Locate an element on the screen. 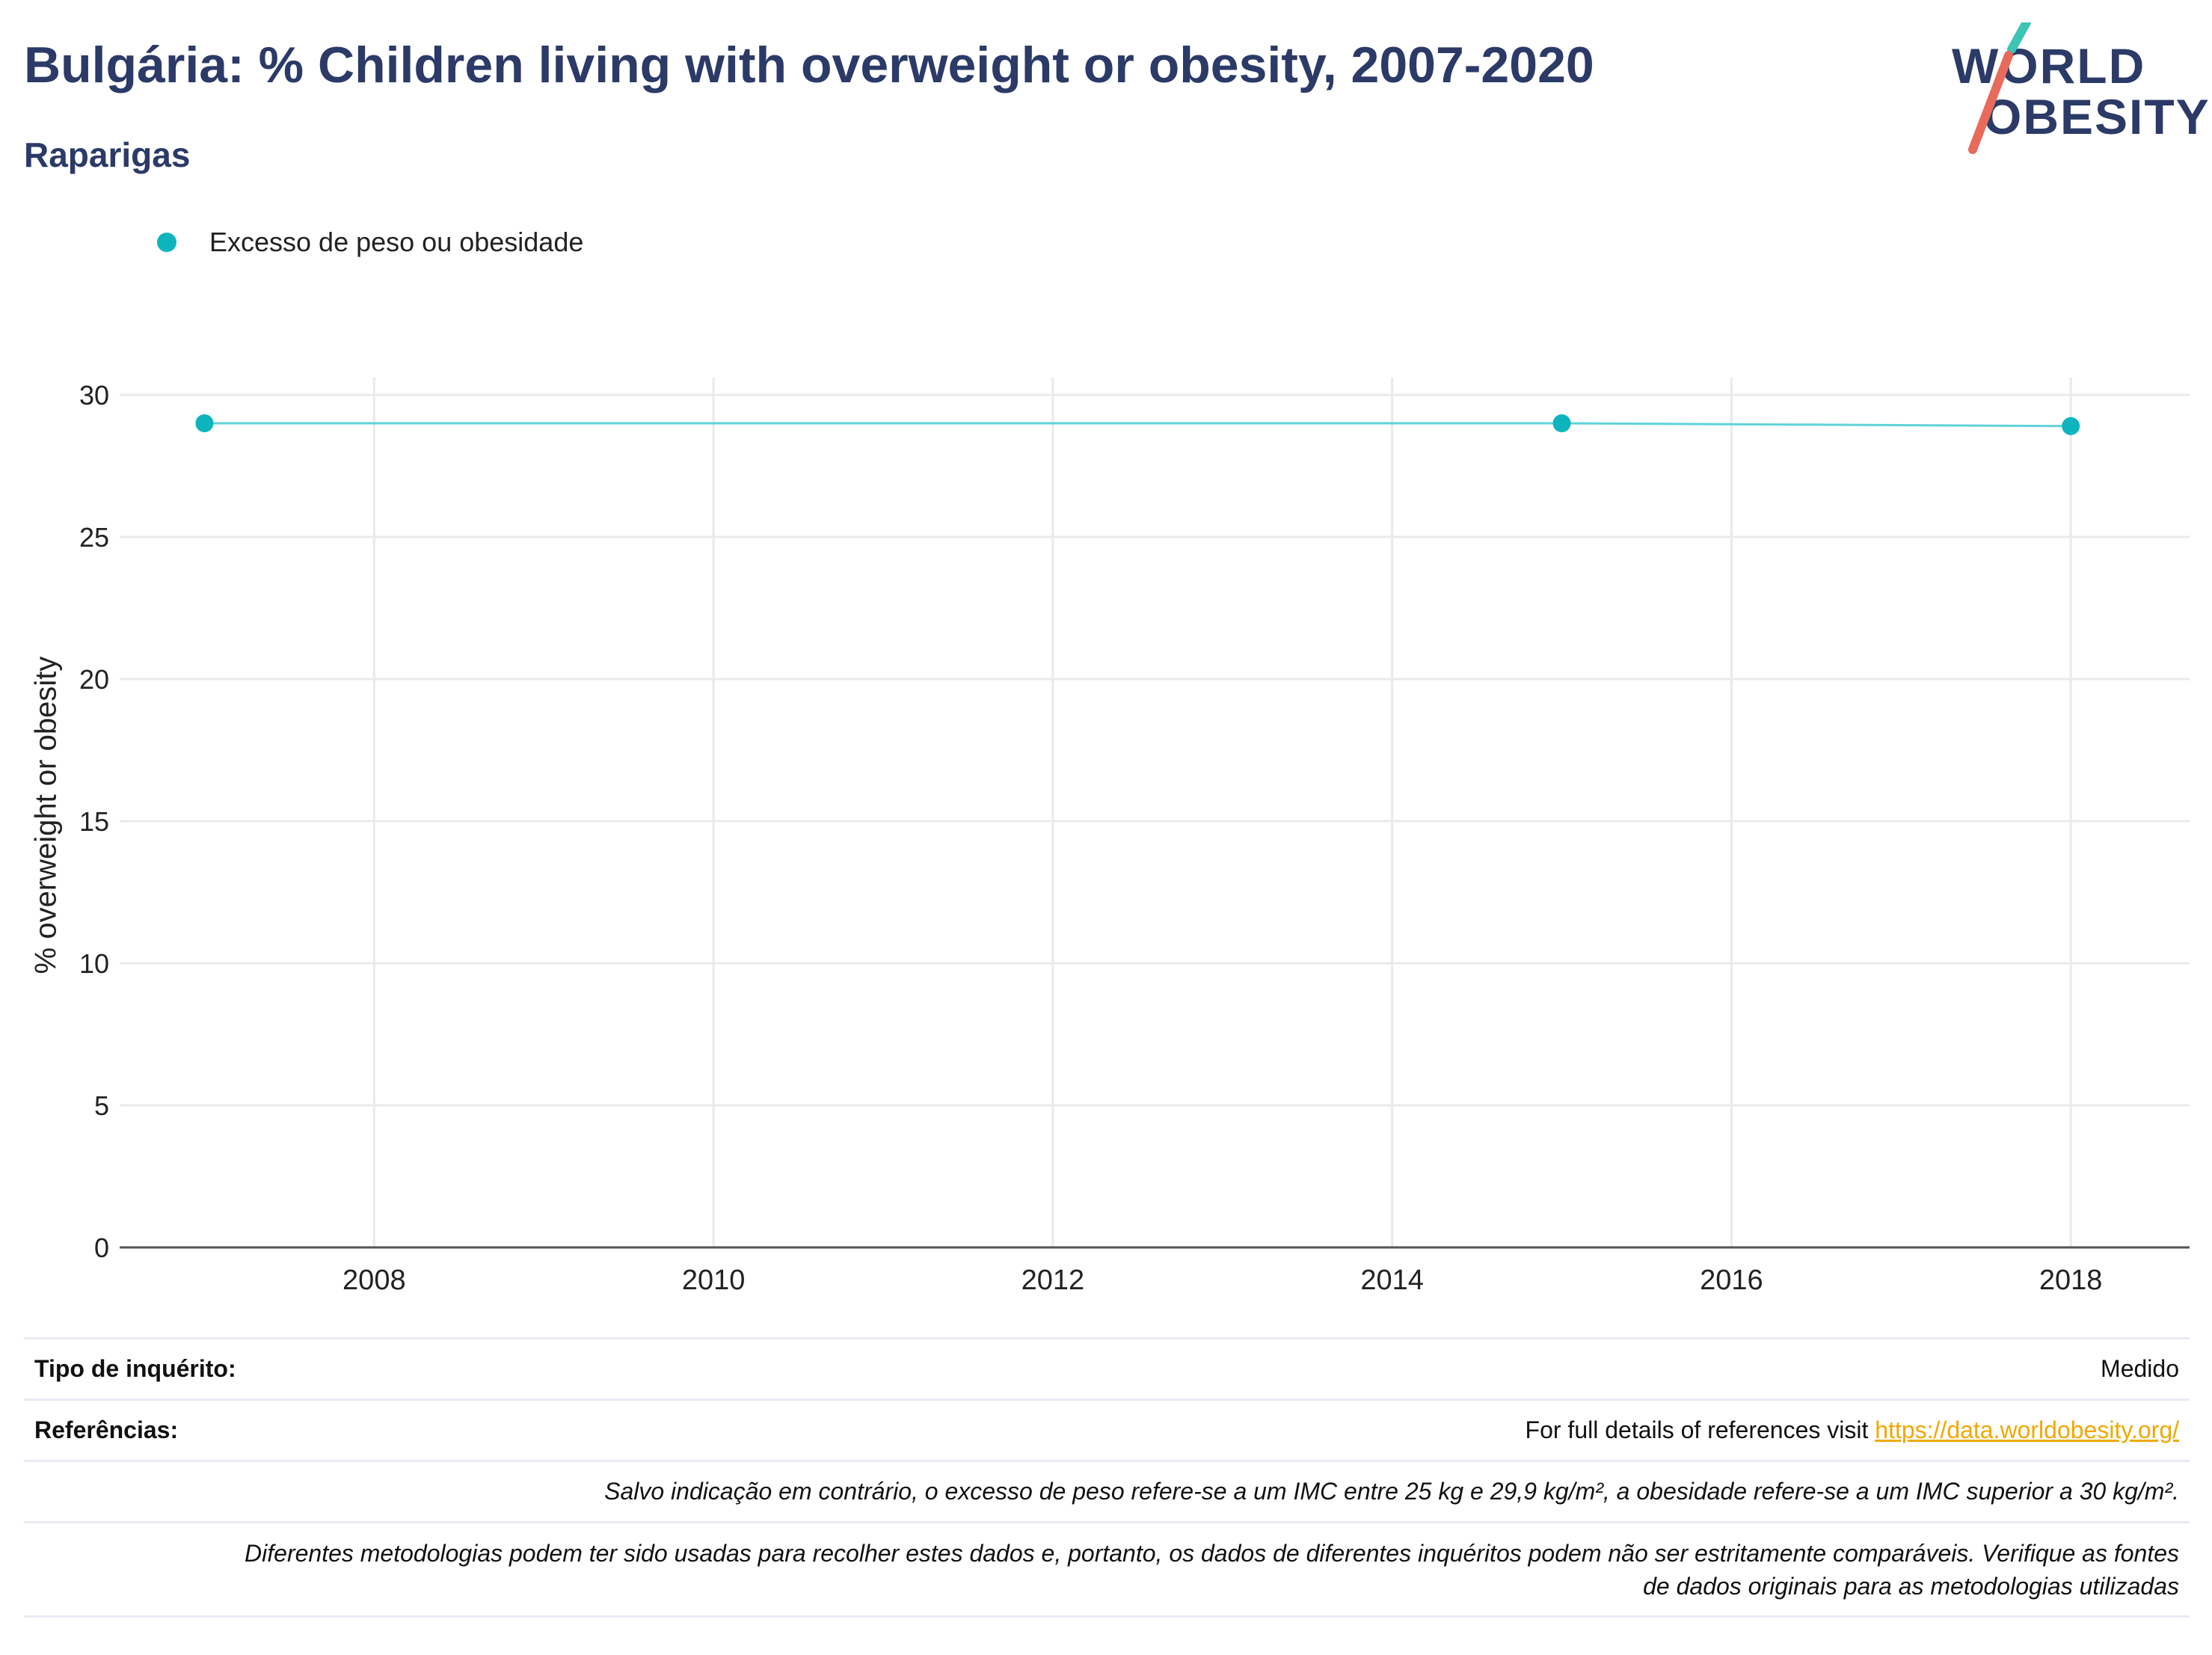 The image size is (2212, 1655). world-obesity-logo: WORLD OBESITY is located at coordinates (2076, 89).